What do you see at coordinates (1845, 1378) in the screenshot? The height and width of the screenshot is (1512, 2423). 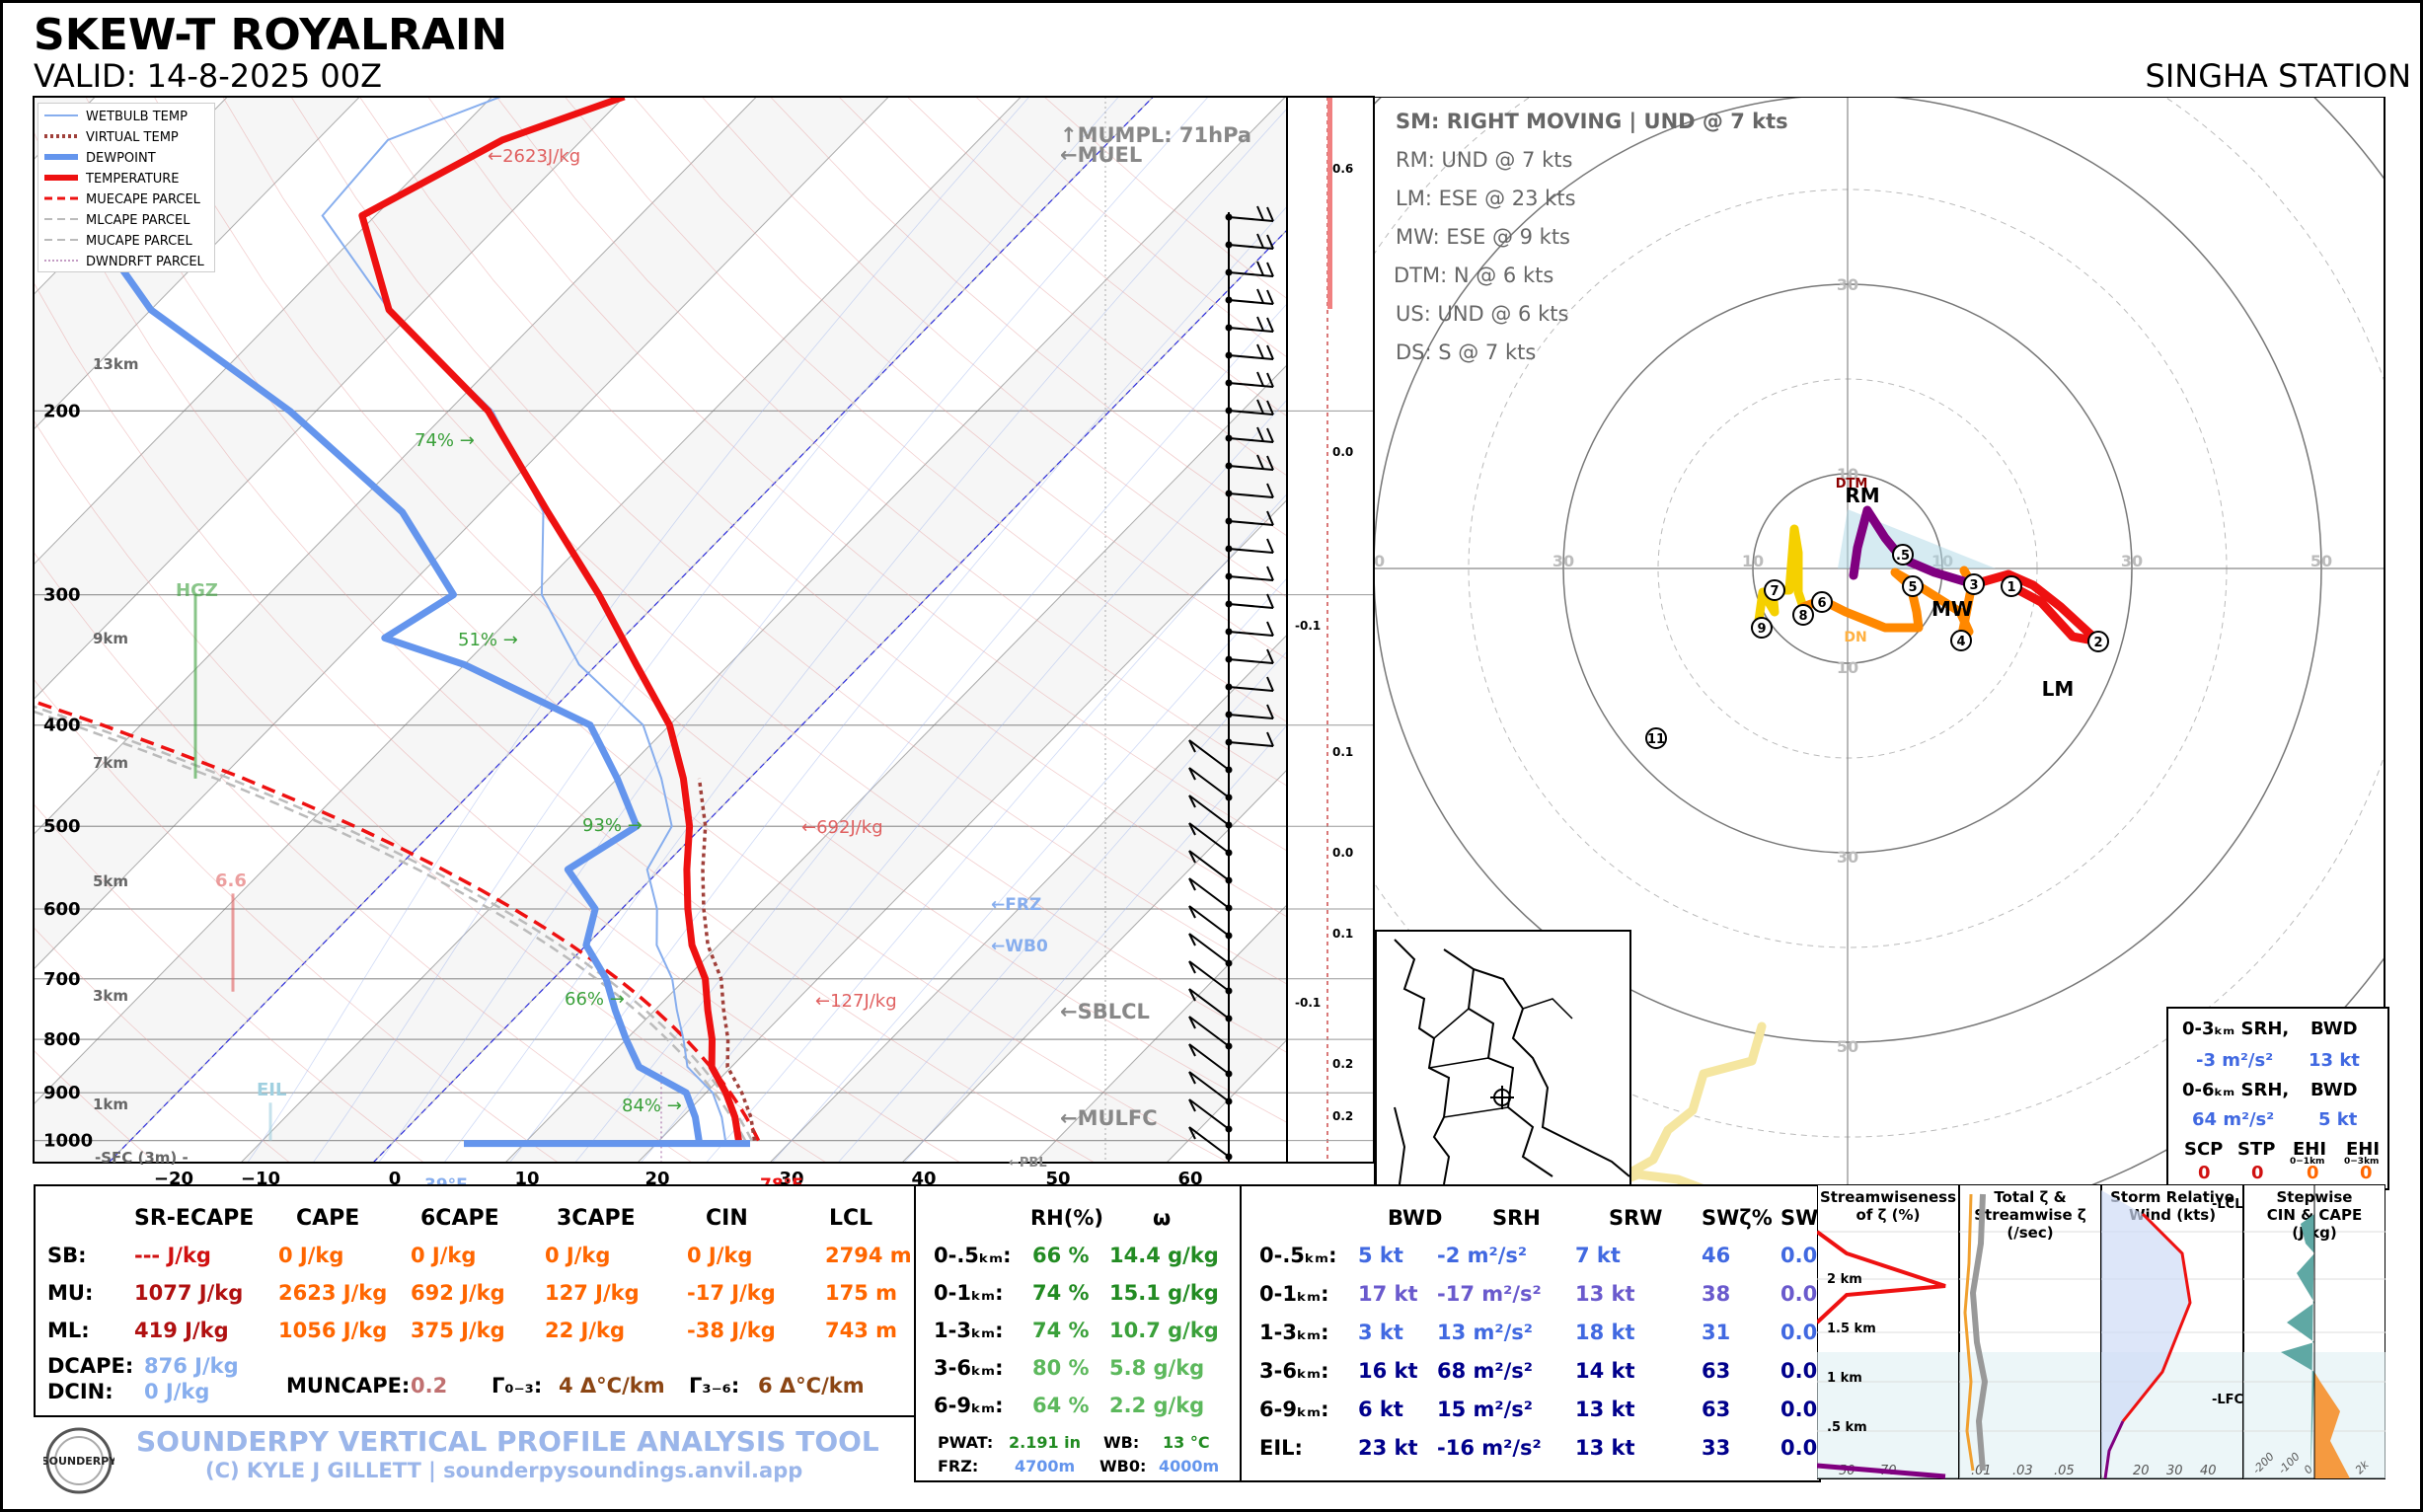 I see `mini-height-tick: 1 km` at bounding box center [1845, 1378].